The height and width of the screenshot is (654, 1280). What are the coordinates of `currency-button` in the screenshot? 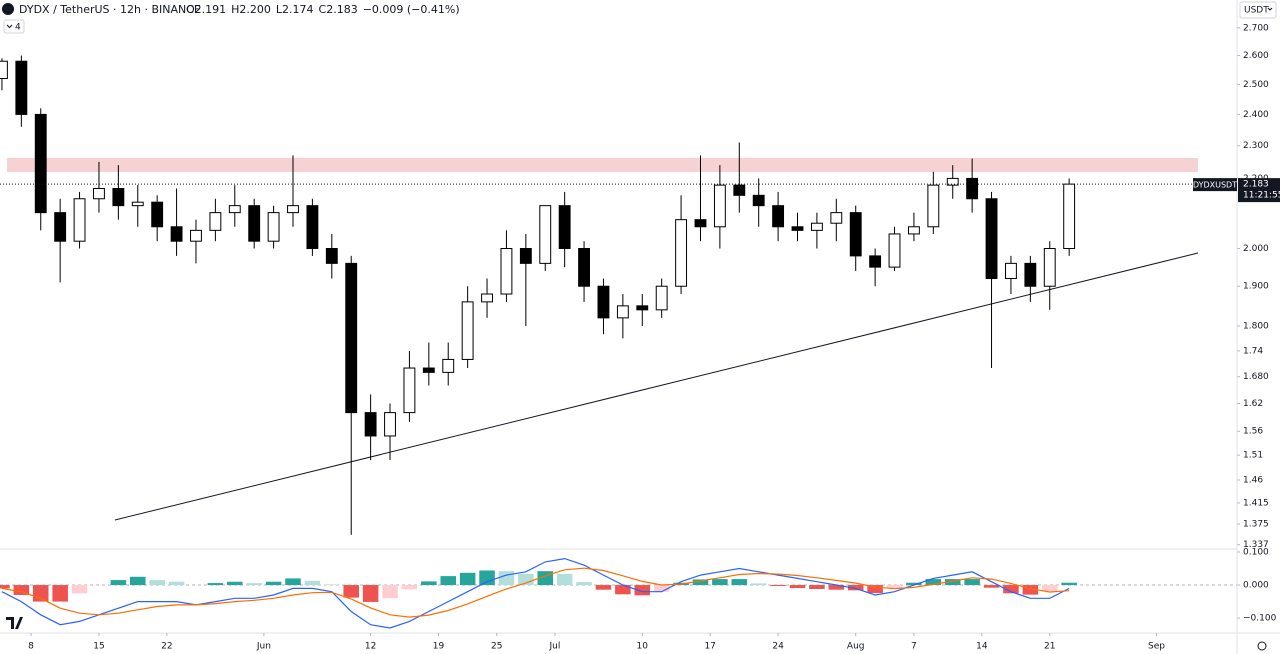 It's located at (1258, 10).